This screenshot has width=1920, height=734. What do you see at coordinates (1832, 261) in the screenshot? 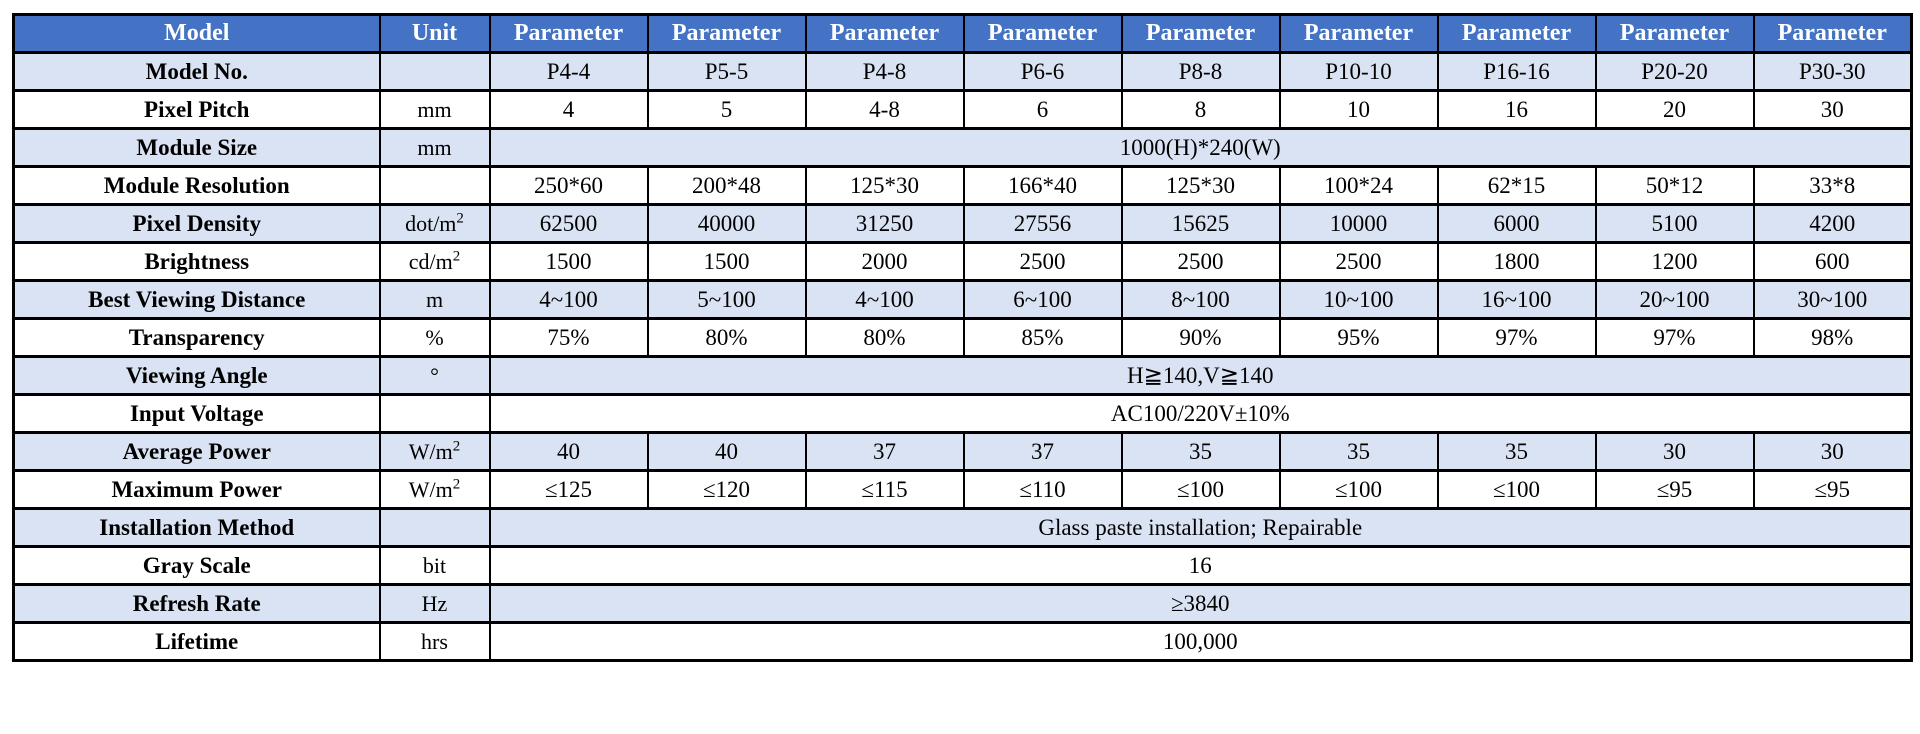
I see `value-cell: 600` at bounding box center [1832, 261].